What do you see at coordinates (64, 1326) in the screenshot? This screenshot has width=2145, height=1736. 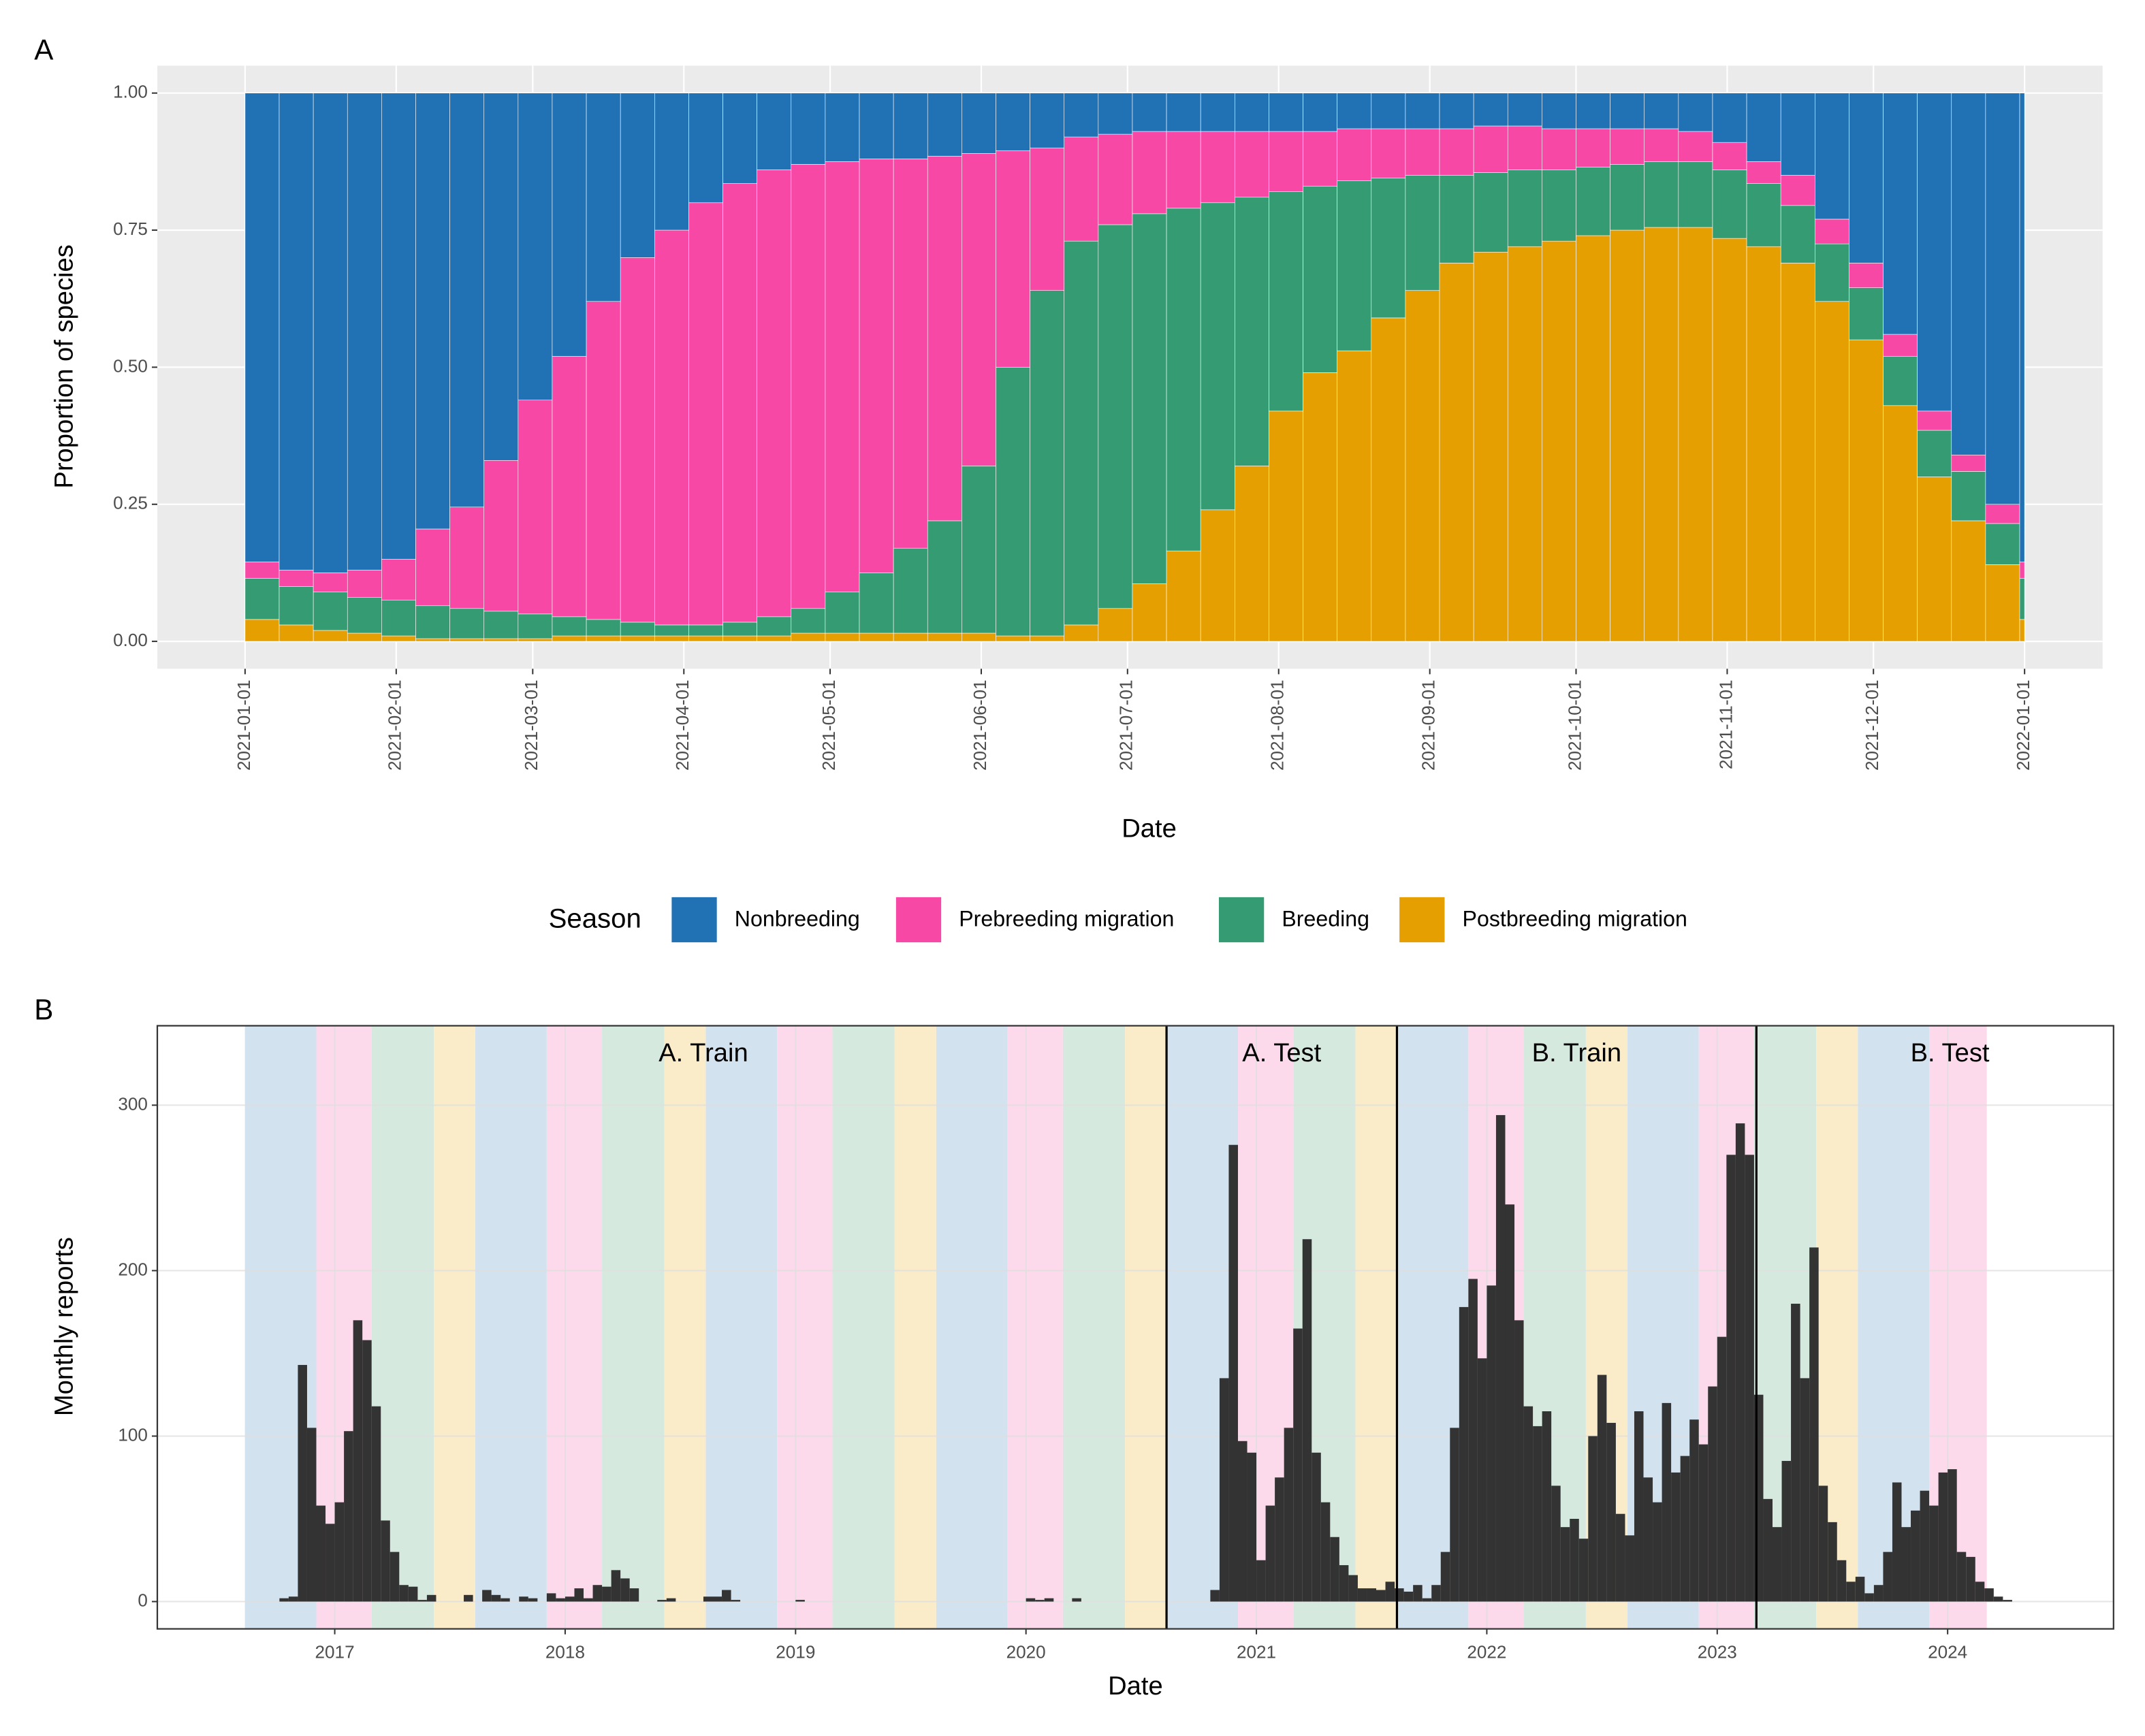 I see `y-axis-title: Monthly reports` at bounding box center [64, 1326].